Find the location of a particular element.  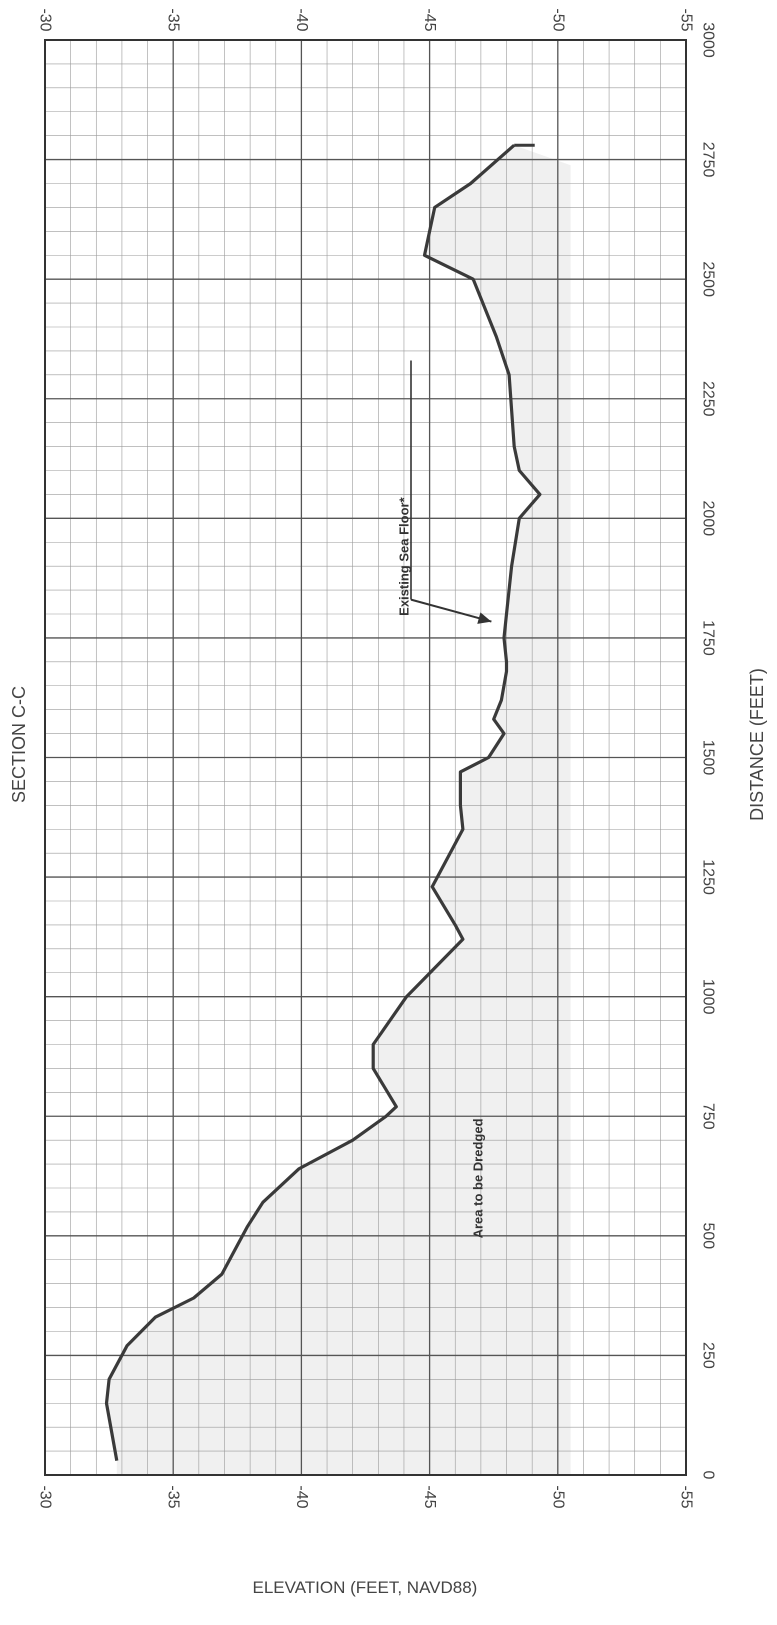

x-tick-label: 3000 is located at coordinates (708, 40).